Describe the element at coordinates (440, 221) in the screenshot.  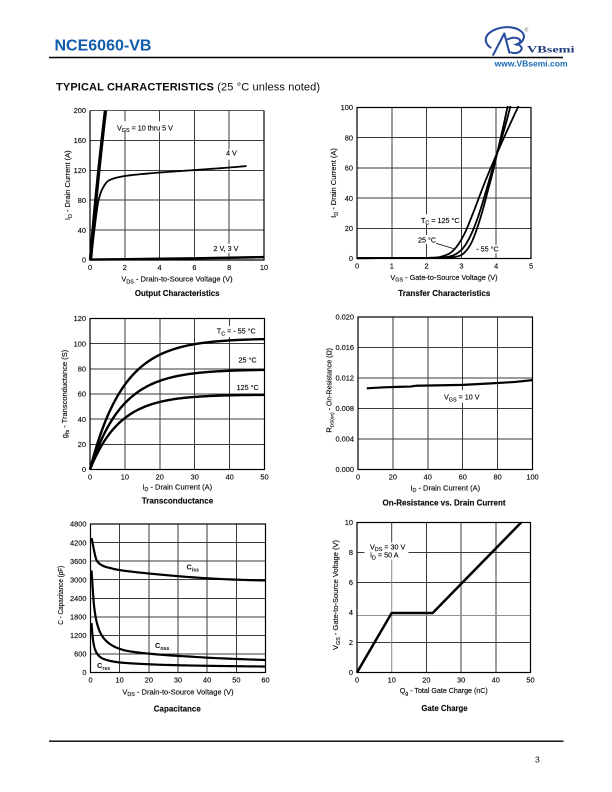
I see `svg-text: TC = 125 °C` at that location.